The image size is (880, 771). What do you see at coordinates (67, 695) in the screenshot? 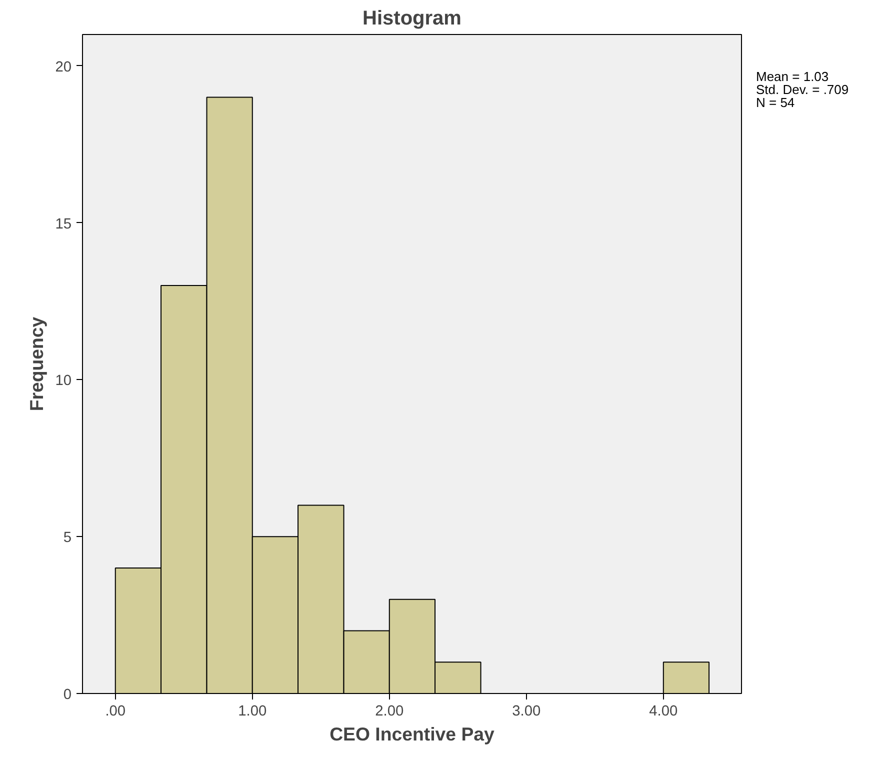
I see `y-tick-label: 0` at bounding box center [67, 695].